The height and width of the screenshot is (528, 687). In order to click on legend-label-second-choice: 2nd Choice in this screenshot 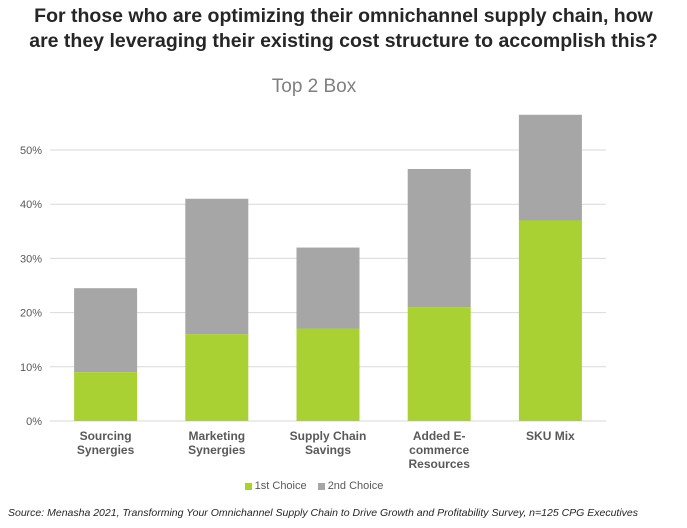, I will do `click(355, 486)`.